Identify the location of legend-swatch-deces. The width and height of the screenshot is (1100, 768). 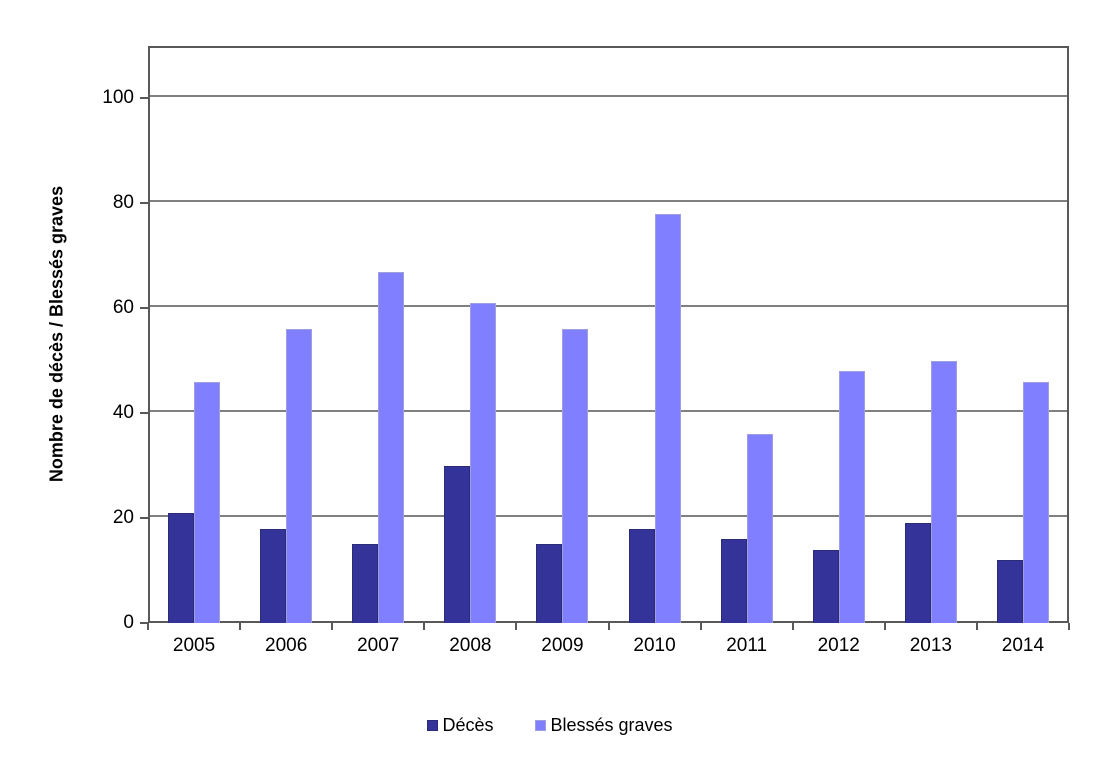
(433, 725).